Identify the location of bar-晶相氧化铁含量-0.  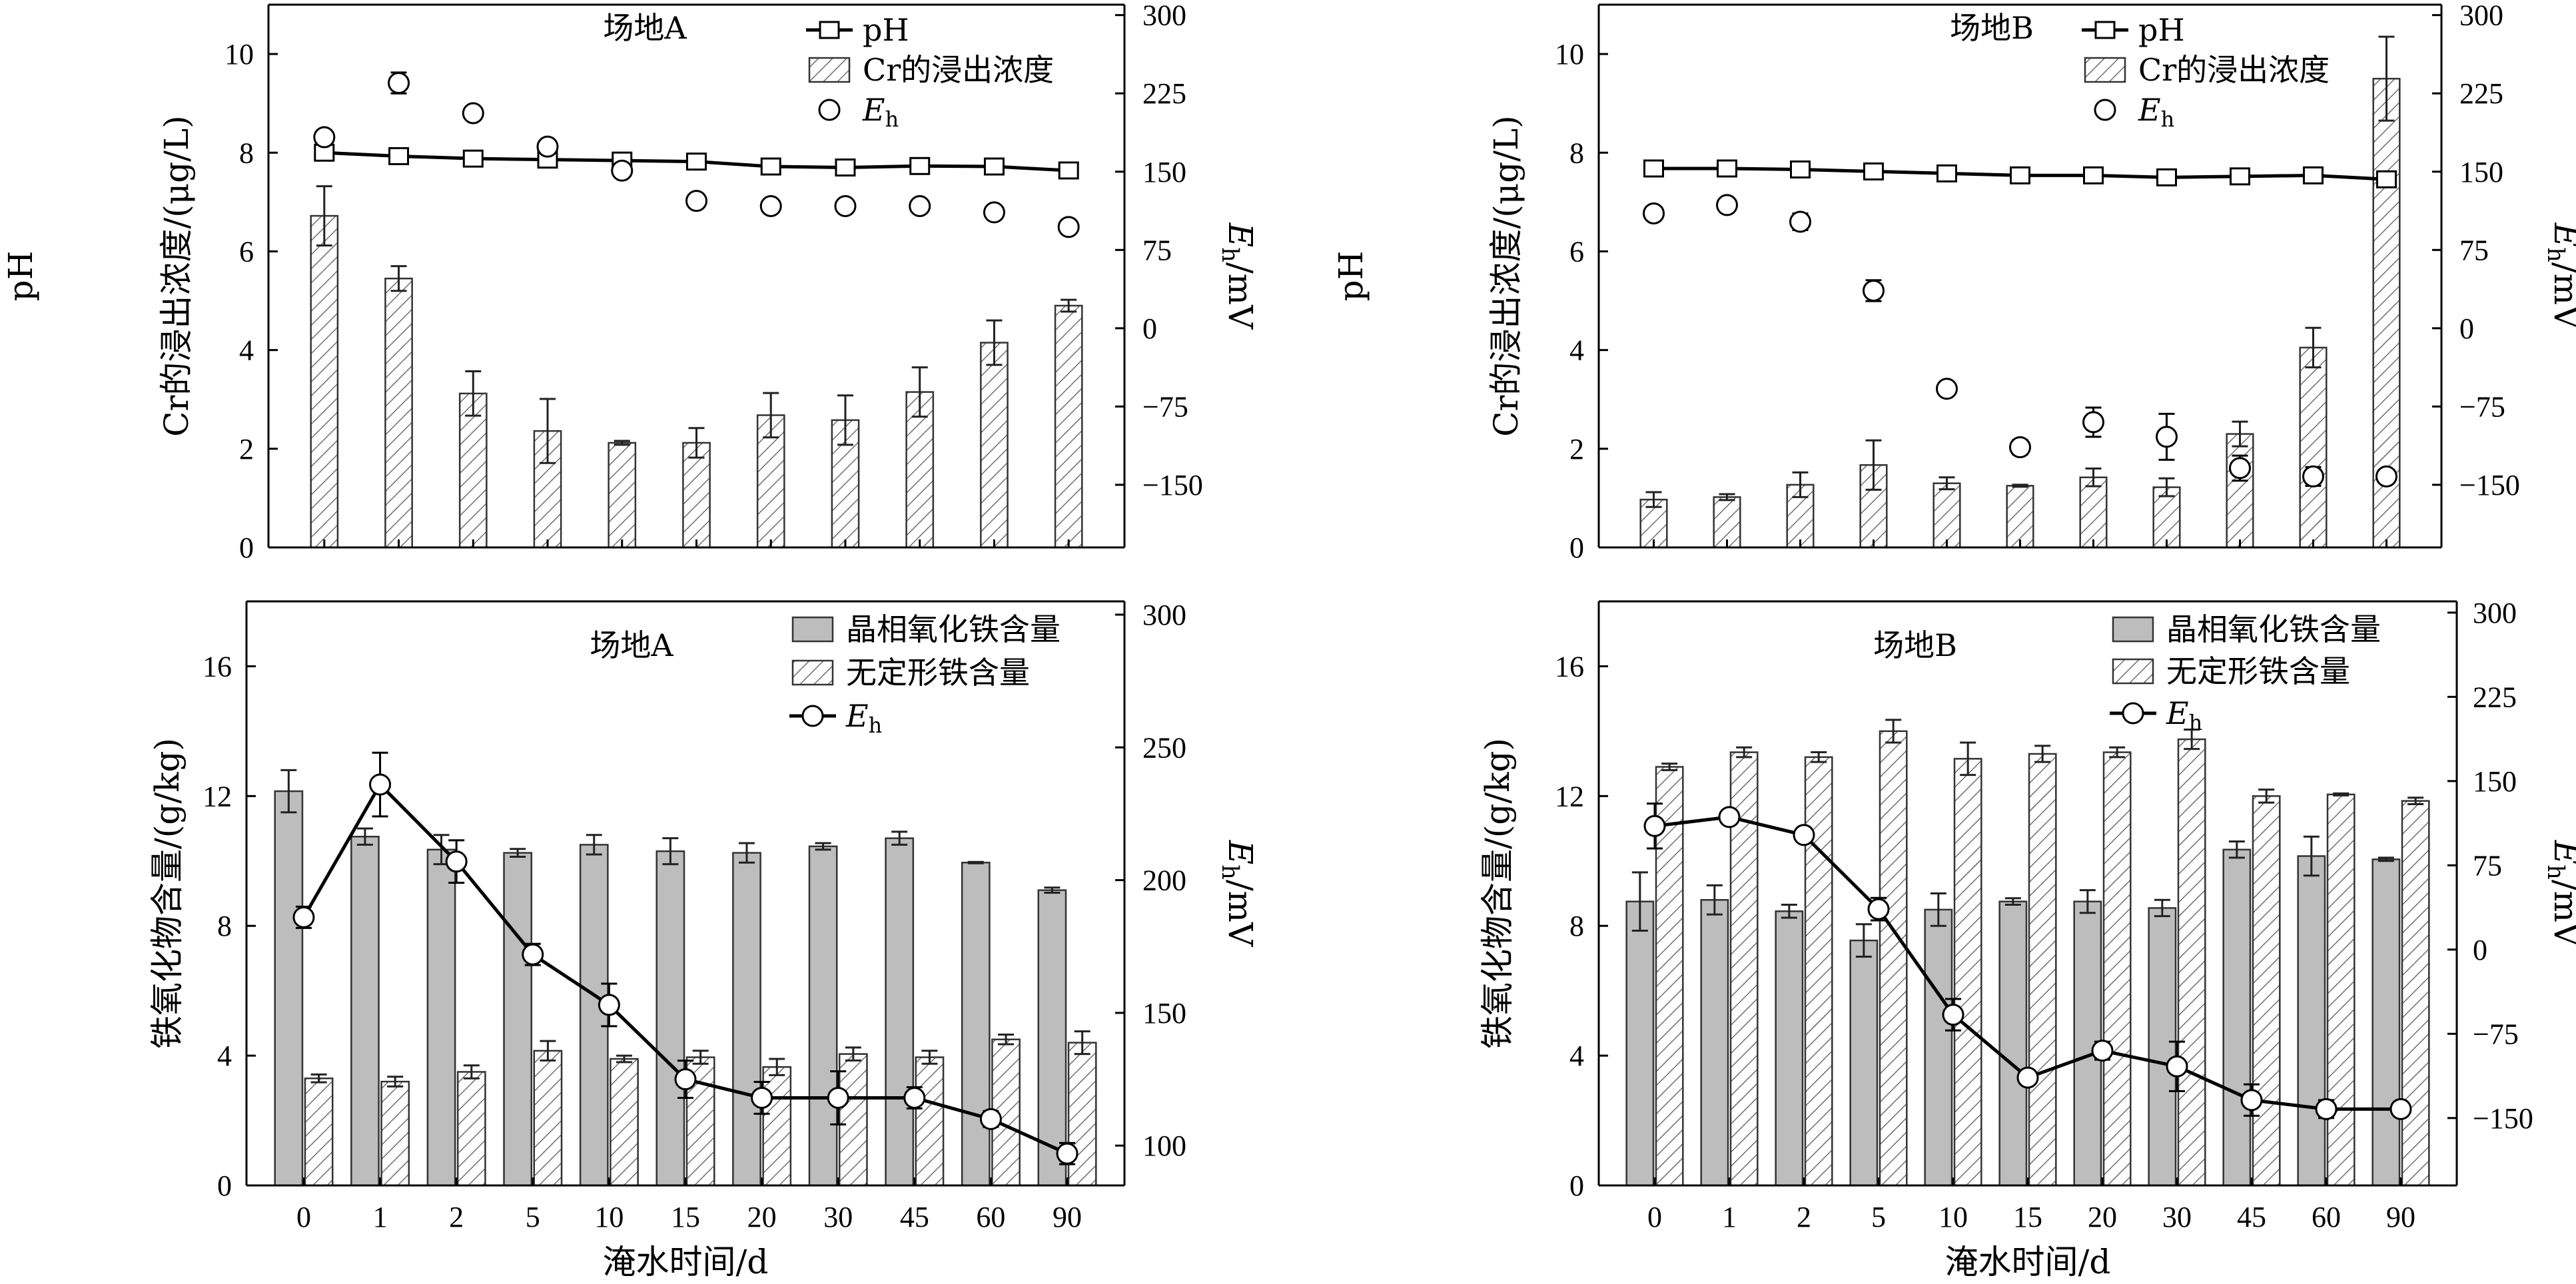
(289, 988).